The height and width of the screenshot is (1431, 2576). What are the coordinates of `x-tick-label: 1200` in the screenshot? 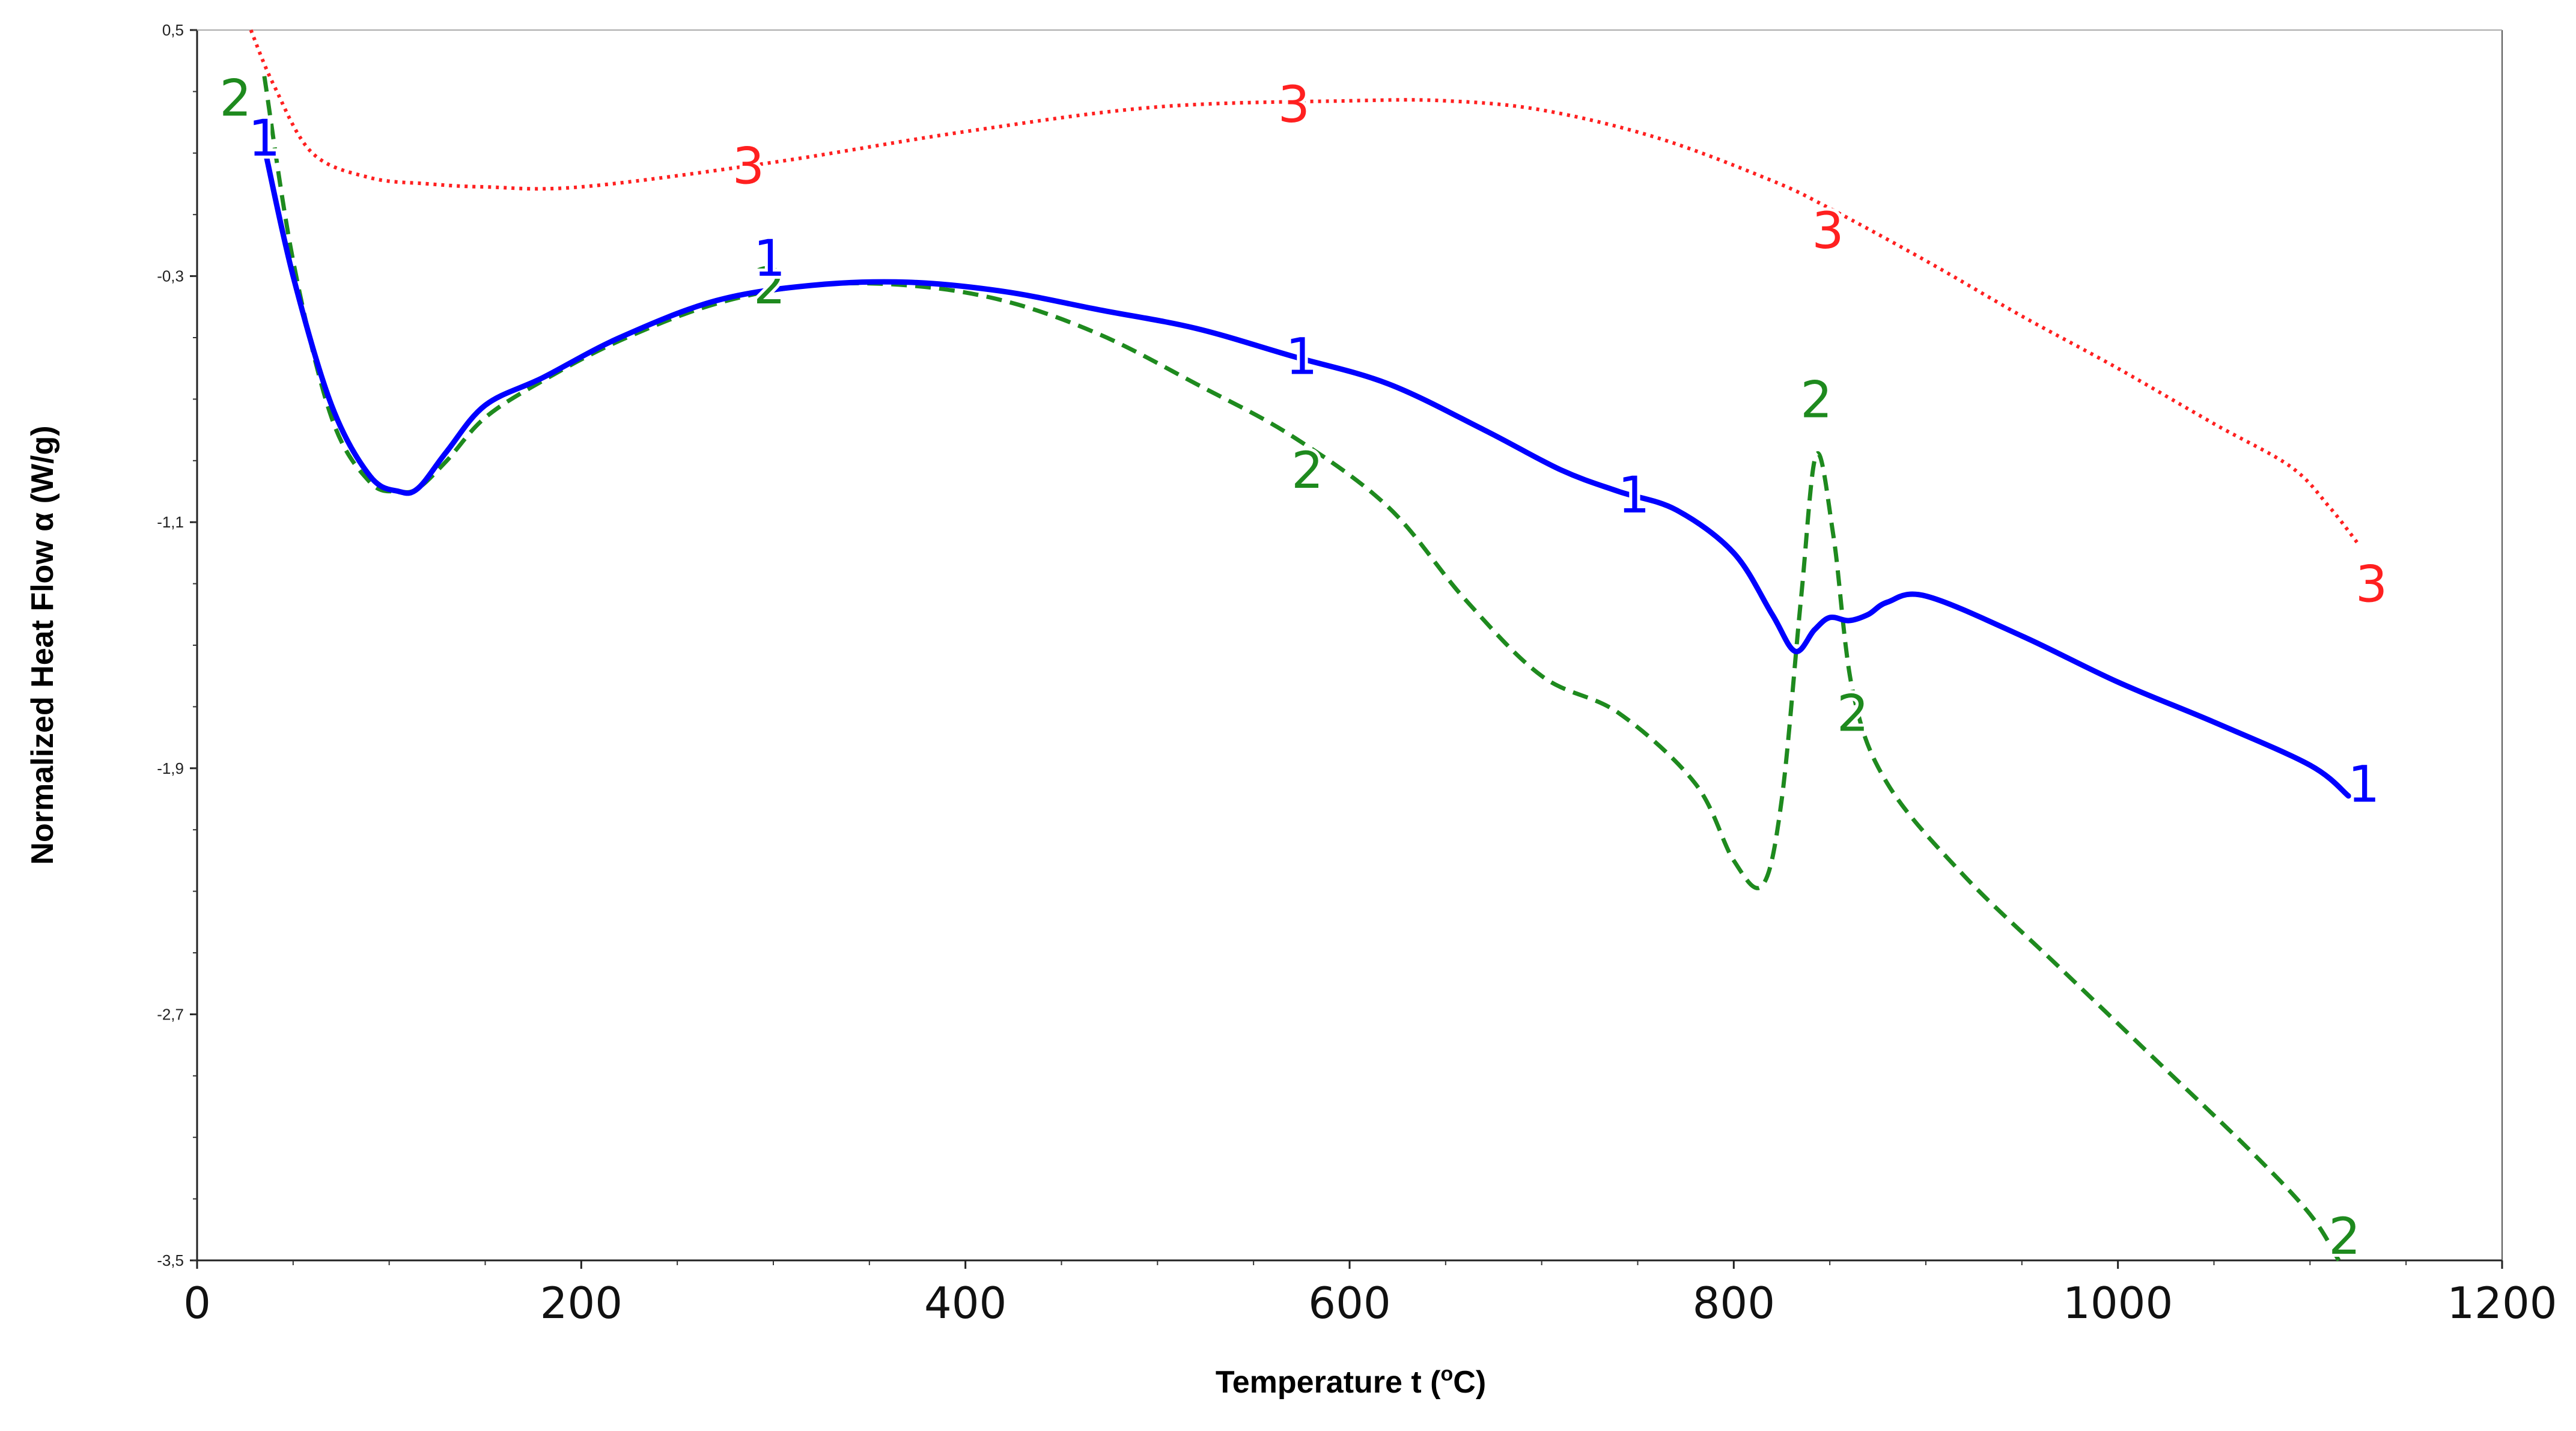 It's located at (2502, 1303).